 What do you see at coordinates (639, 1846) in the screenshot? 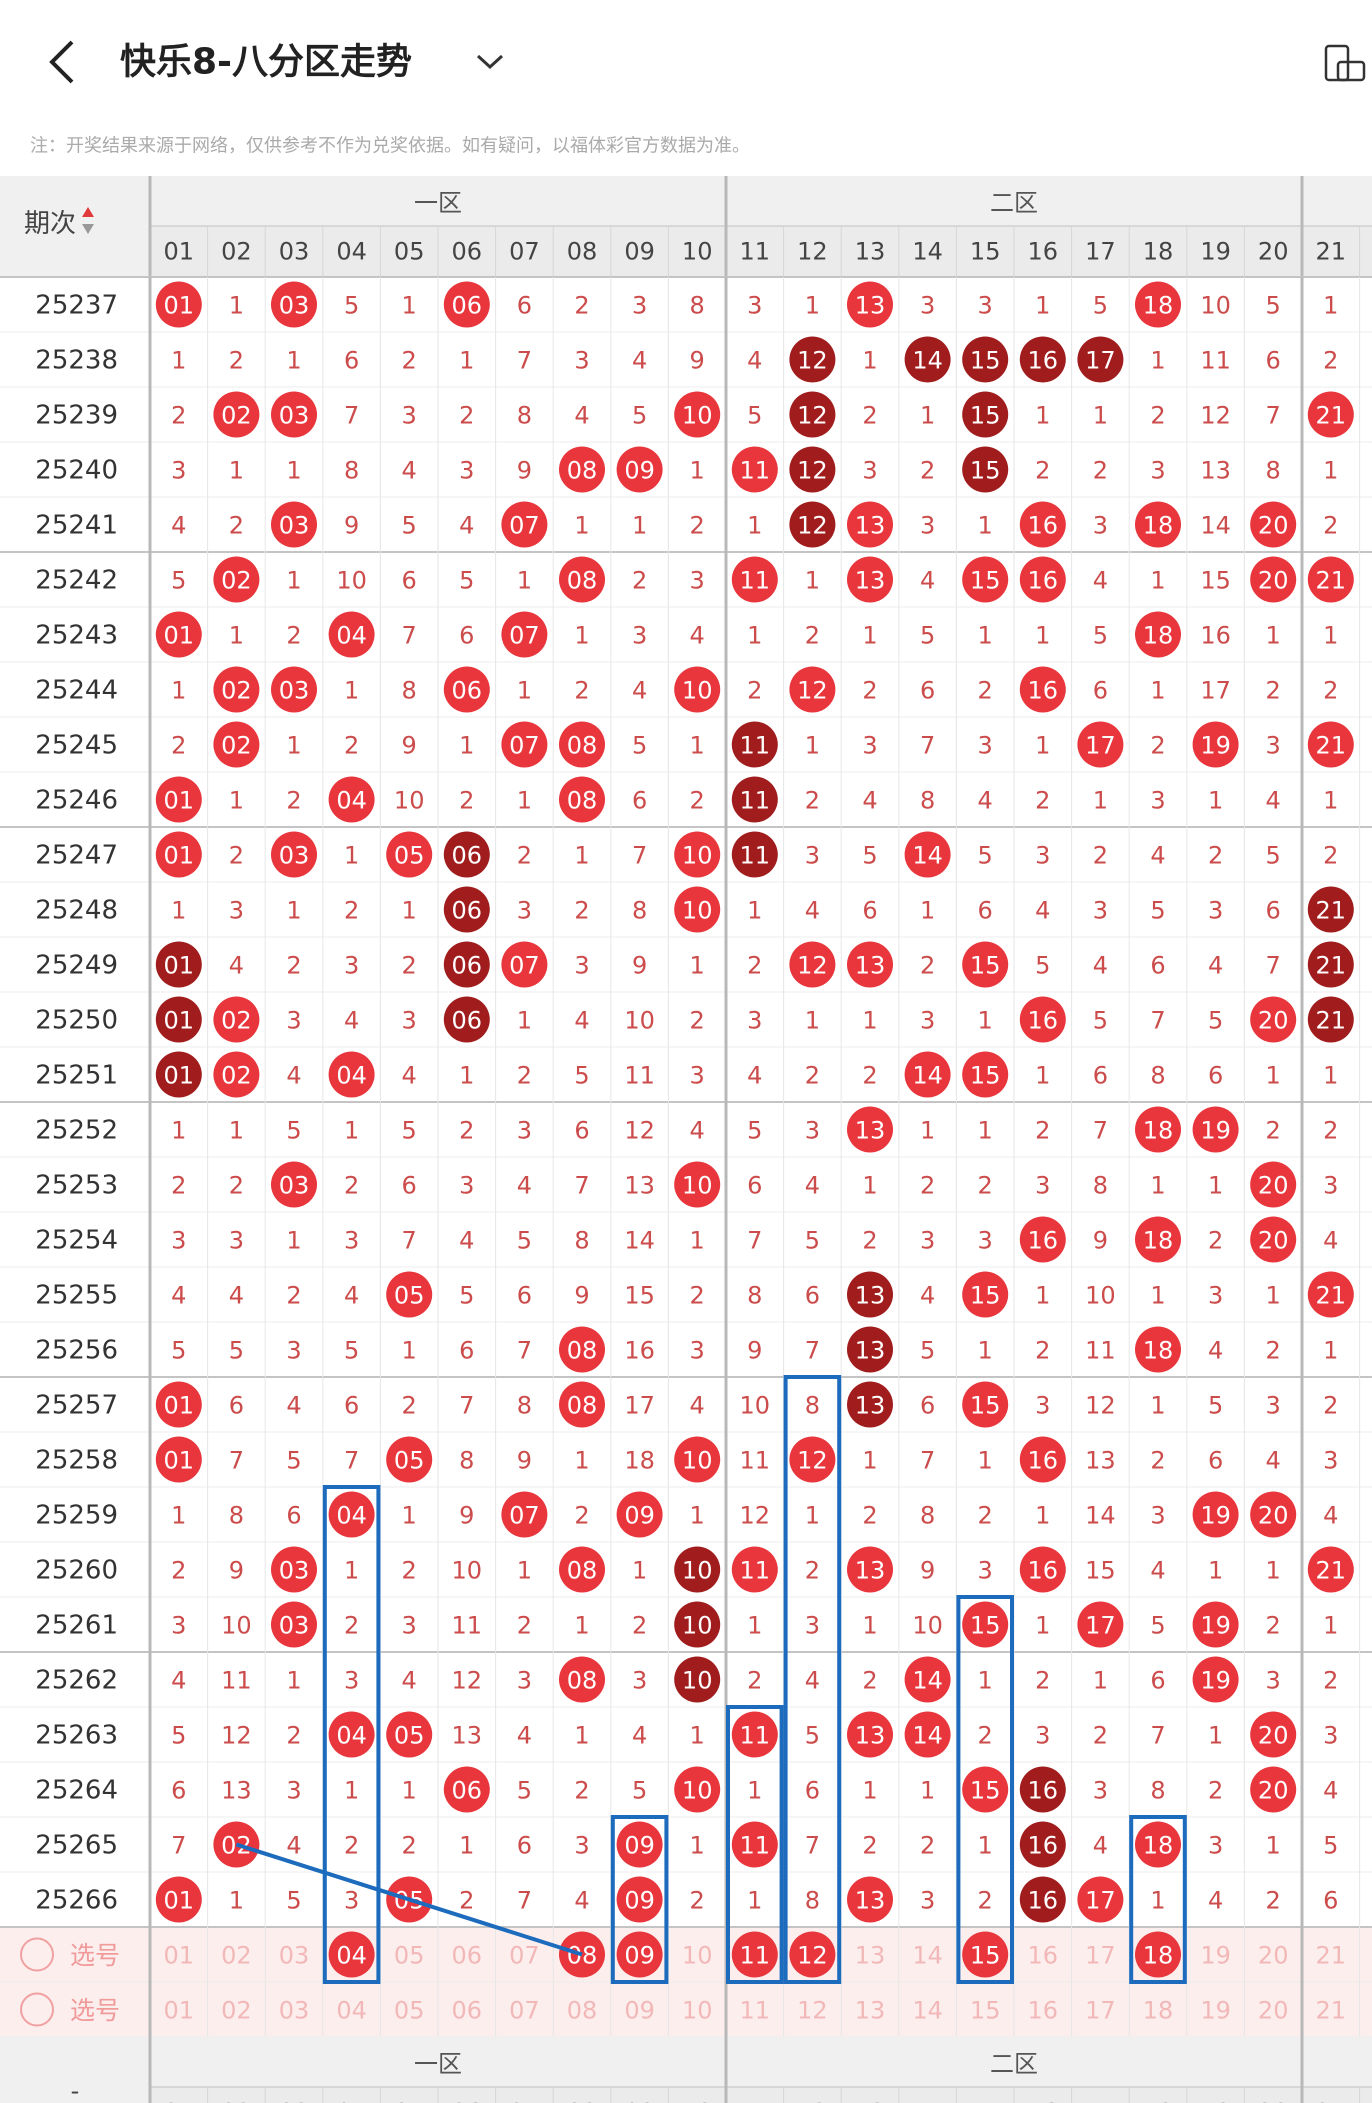
I see `hit-number: 09` at bounding box center [639, 1846].